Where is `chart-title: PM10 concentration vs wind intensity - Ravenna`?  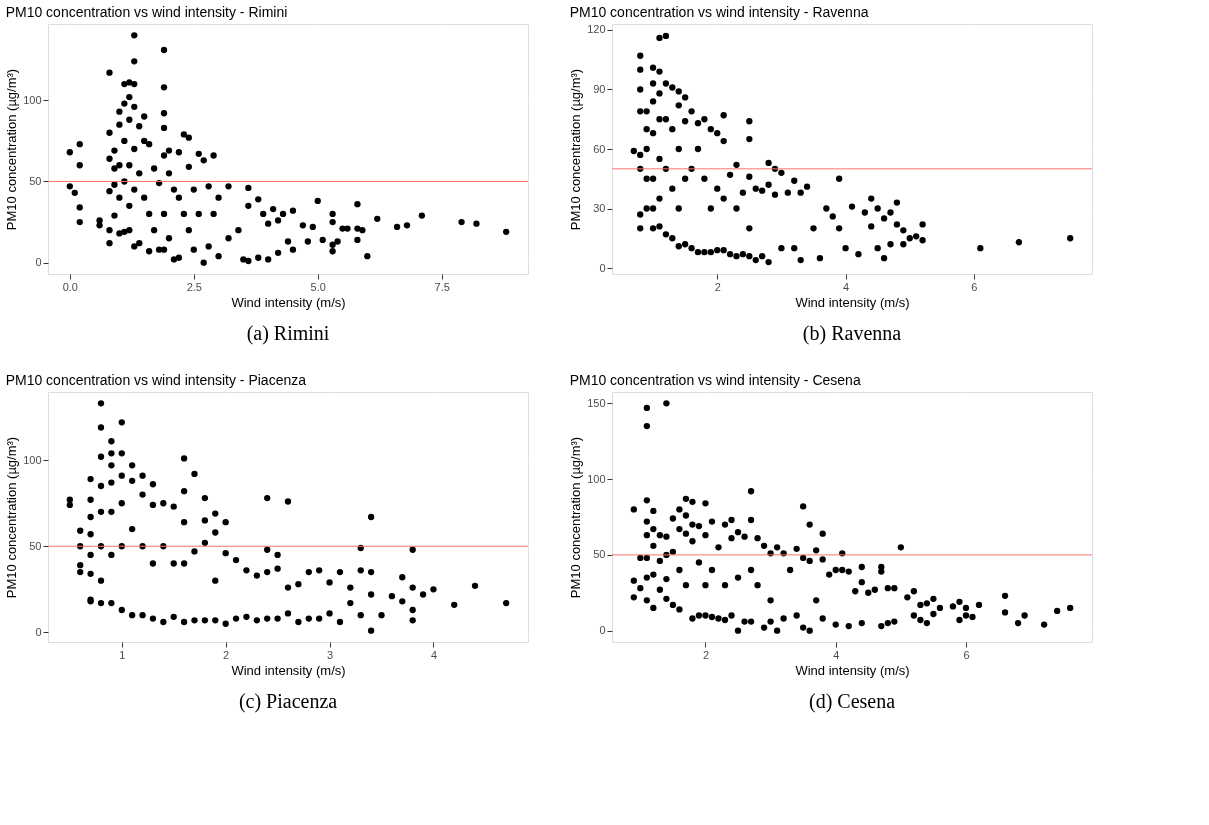
chart-title: PM10 concentration vs wind intensity - Ravenna is located at coordinates (719, 11).